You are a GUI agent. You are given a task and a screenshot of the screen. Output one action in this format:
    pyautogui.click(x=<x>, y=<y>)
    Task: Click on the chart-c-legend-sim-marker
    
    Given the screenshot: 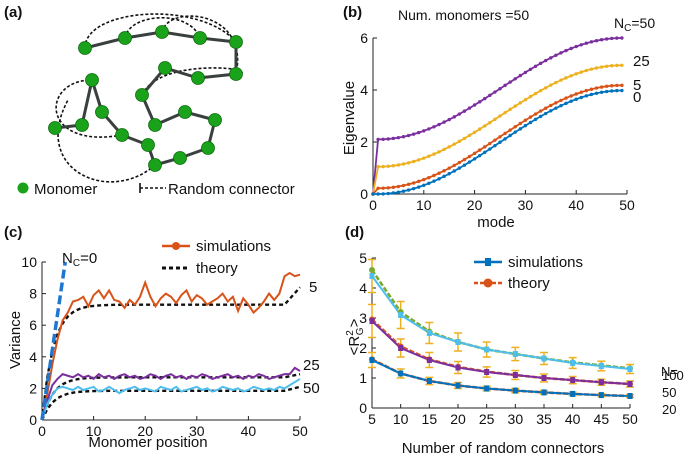 What is the action you would take?
    pyautogui.click(x=176, y=246)
    